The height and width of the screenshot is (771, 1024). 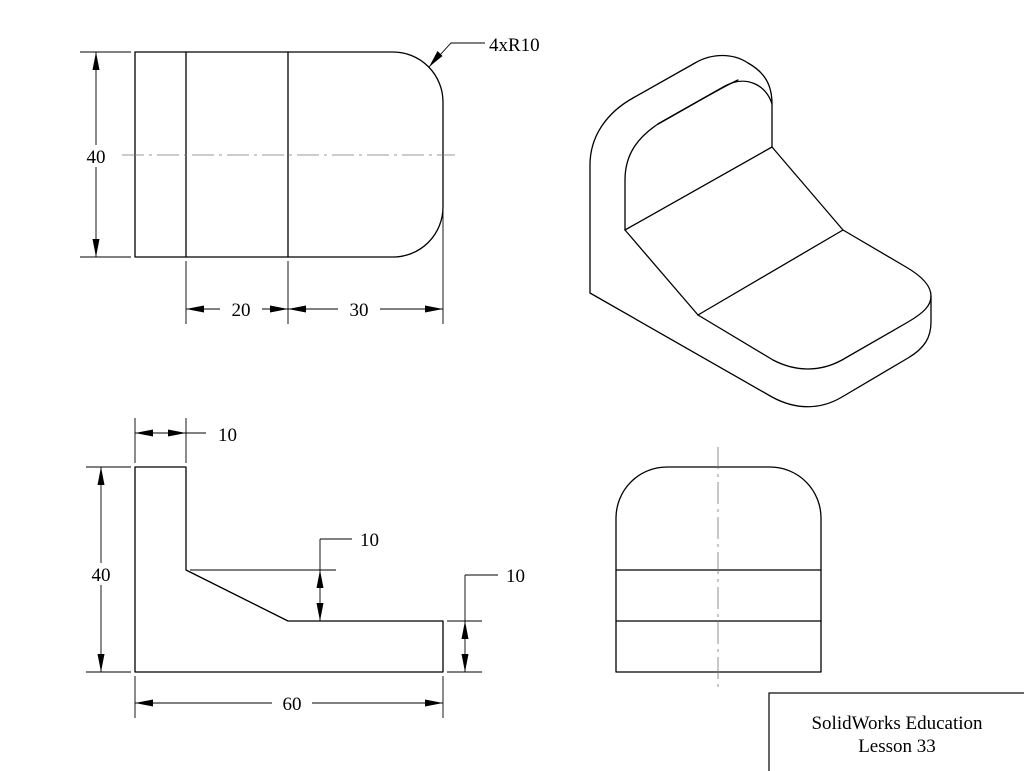 What do you see at coordinates (96, 248) in the screenshot?
I see `top-height-arrow-down` at bounding box center [96, 248].